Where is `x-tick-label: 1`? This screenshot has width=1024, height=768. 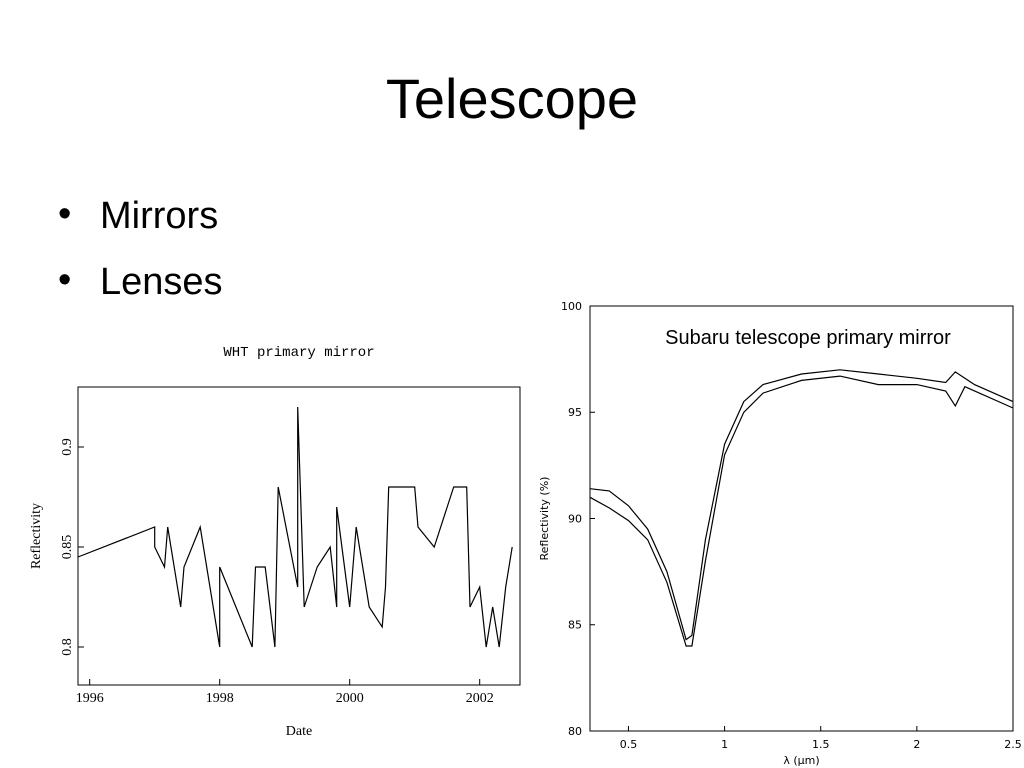 x-tick-label: 1 is located at coordinates (724, 744).